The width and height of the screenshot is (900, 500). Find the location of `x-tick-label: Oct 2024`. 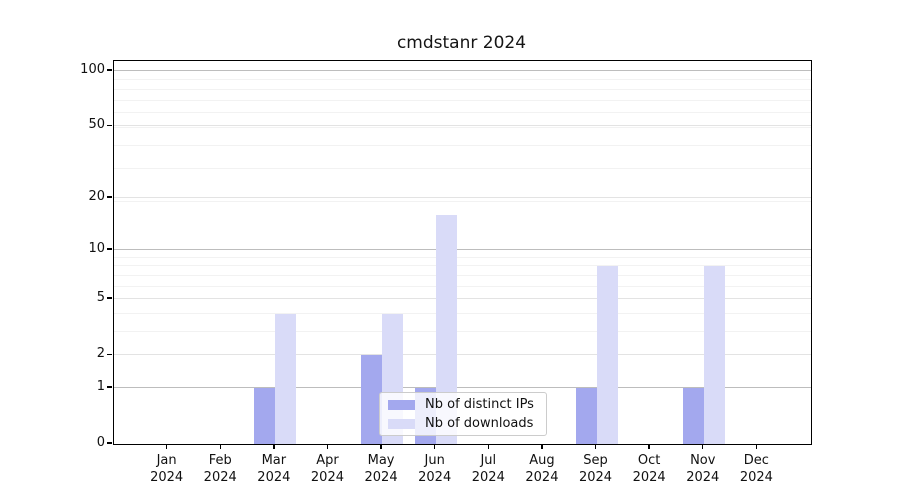

x-tick-label: Oct 2024 is located at coordinates (649, 469).